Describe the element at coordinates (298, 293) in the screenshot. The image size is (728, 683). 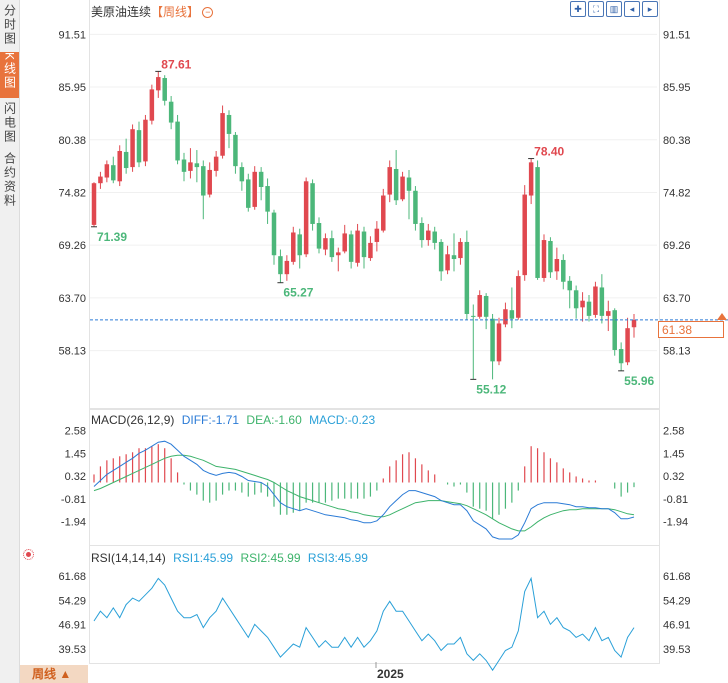
I see `price-low-label: 65.27` at that location.